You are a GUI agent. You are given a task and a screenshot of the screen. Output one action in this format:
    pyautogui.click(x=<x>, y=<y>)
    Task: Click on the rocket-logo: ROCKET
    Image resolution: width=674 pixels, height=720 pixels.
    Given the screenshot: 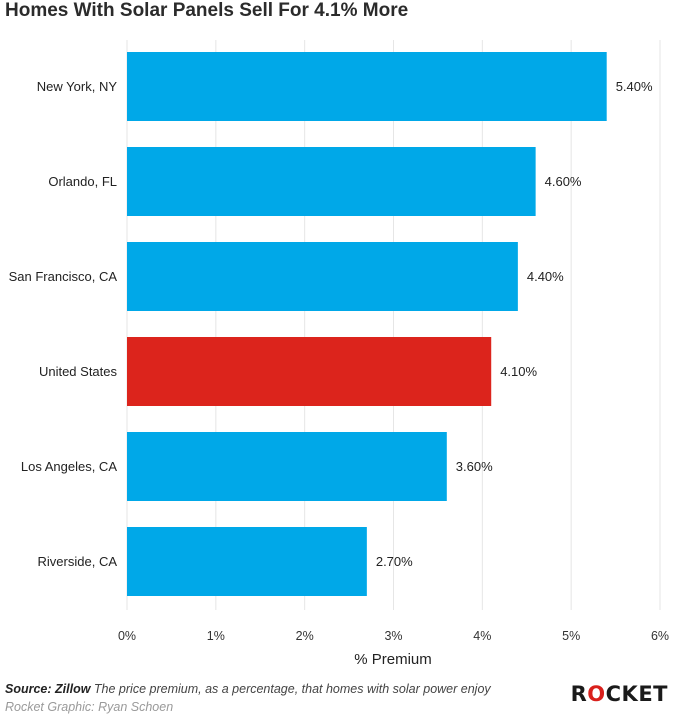 What is the action you would take?
    pyautogui.click(x=619, y=694)
    